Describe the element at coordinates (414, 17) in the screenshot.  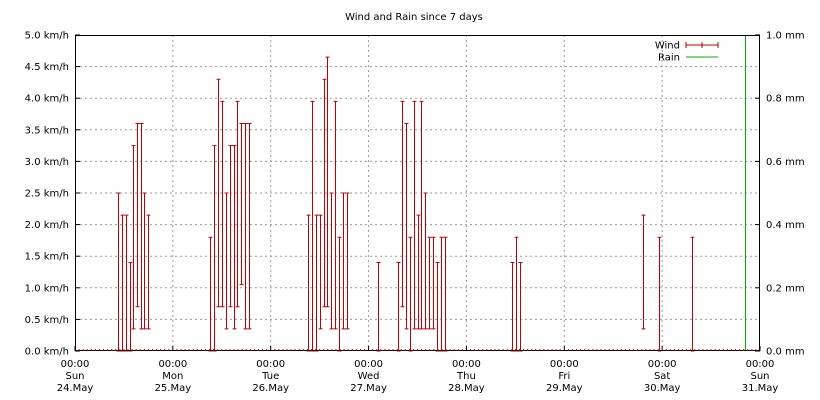
I see `chart-title: Wind and Rain since 7 days` at that location.